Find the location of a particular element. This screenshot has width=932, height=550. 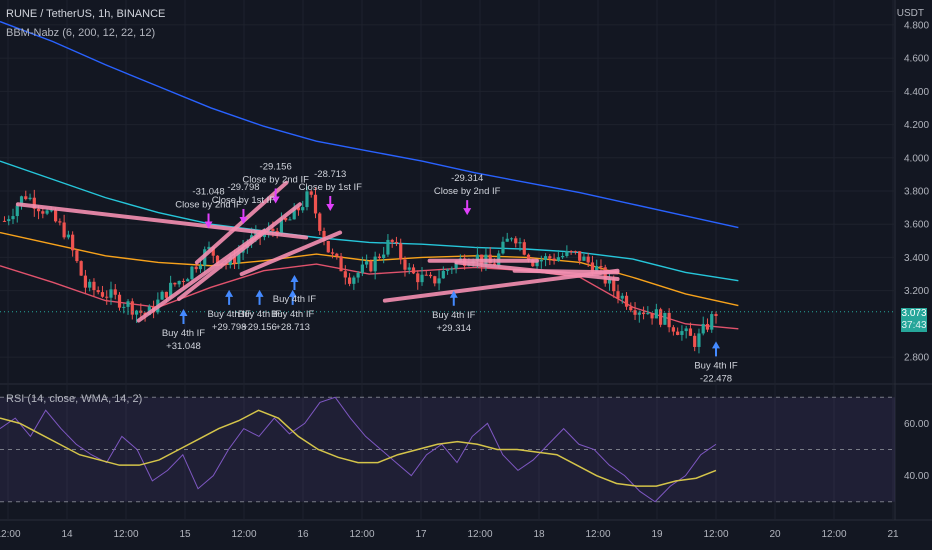

close-value-label: -29.798 is located at coordinates (243, 187).